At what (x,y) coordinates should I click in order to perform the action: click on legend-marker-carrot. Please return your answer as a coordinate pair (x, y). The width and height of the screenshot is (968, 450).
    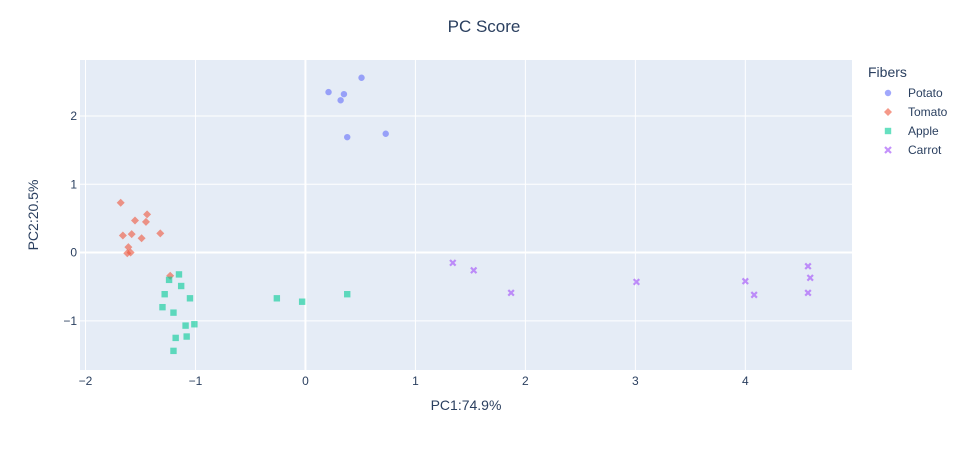
    Looking at the image, I should click on (888, 150).